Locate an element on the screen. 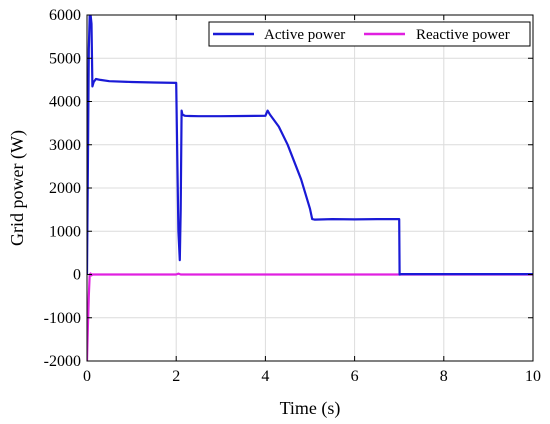  y-tick-label: 6000 is located at coordinates (65, 15).